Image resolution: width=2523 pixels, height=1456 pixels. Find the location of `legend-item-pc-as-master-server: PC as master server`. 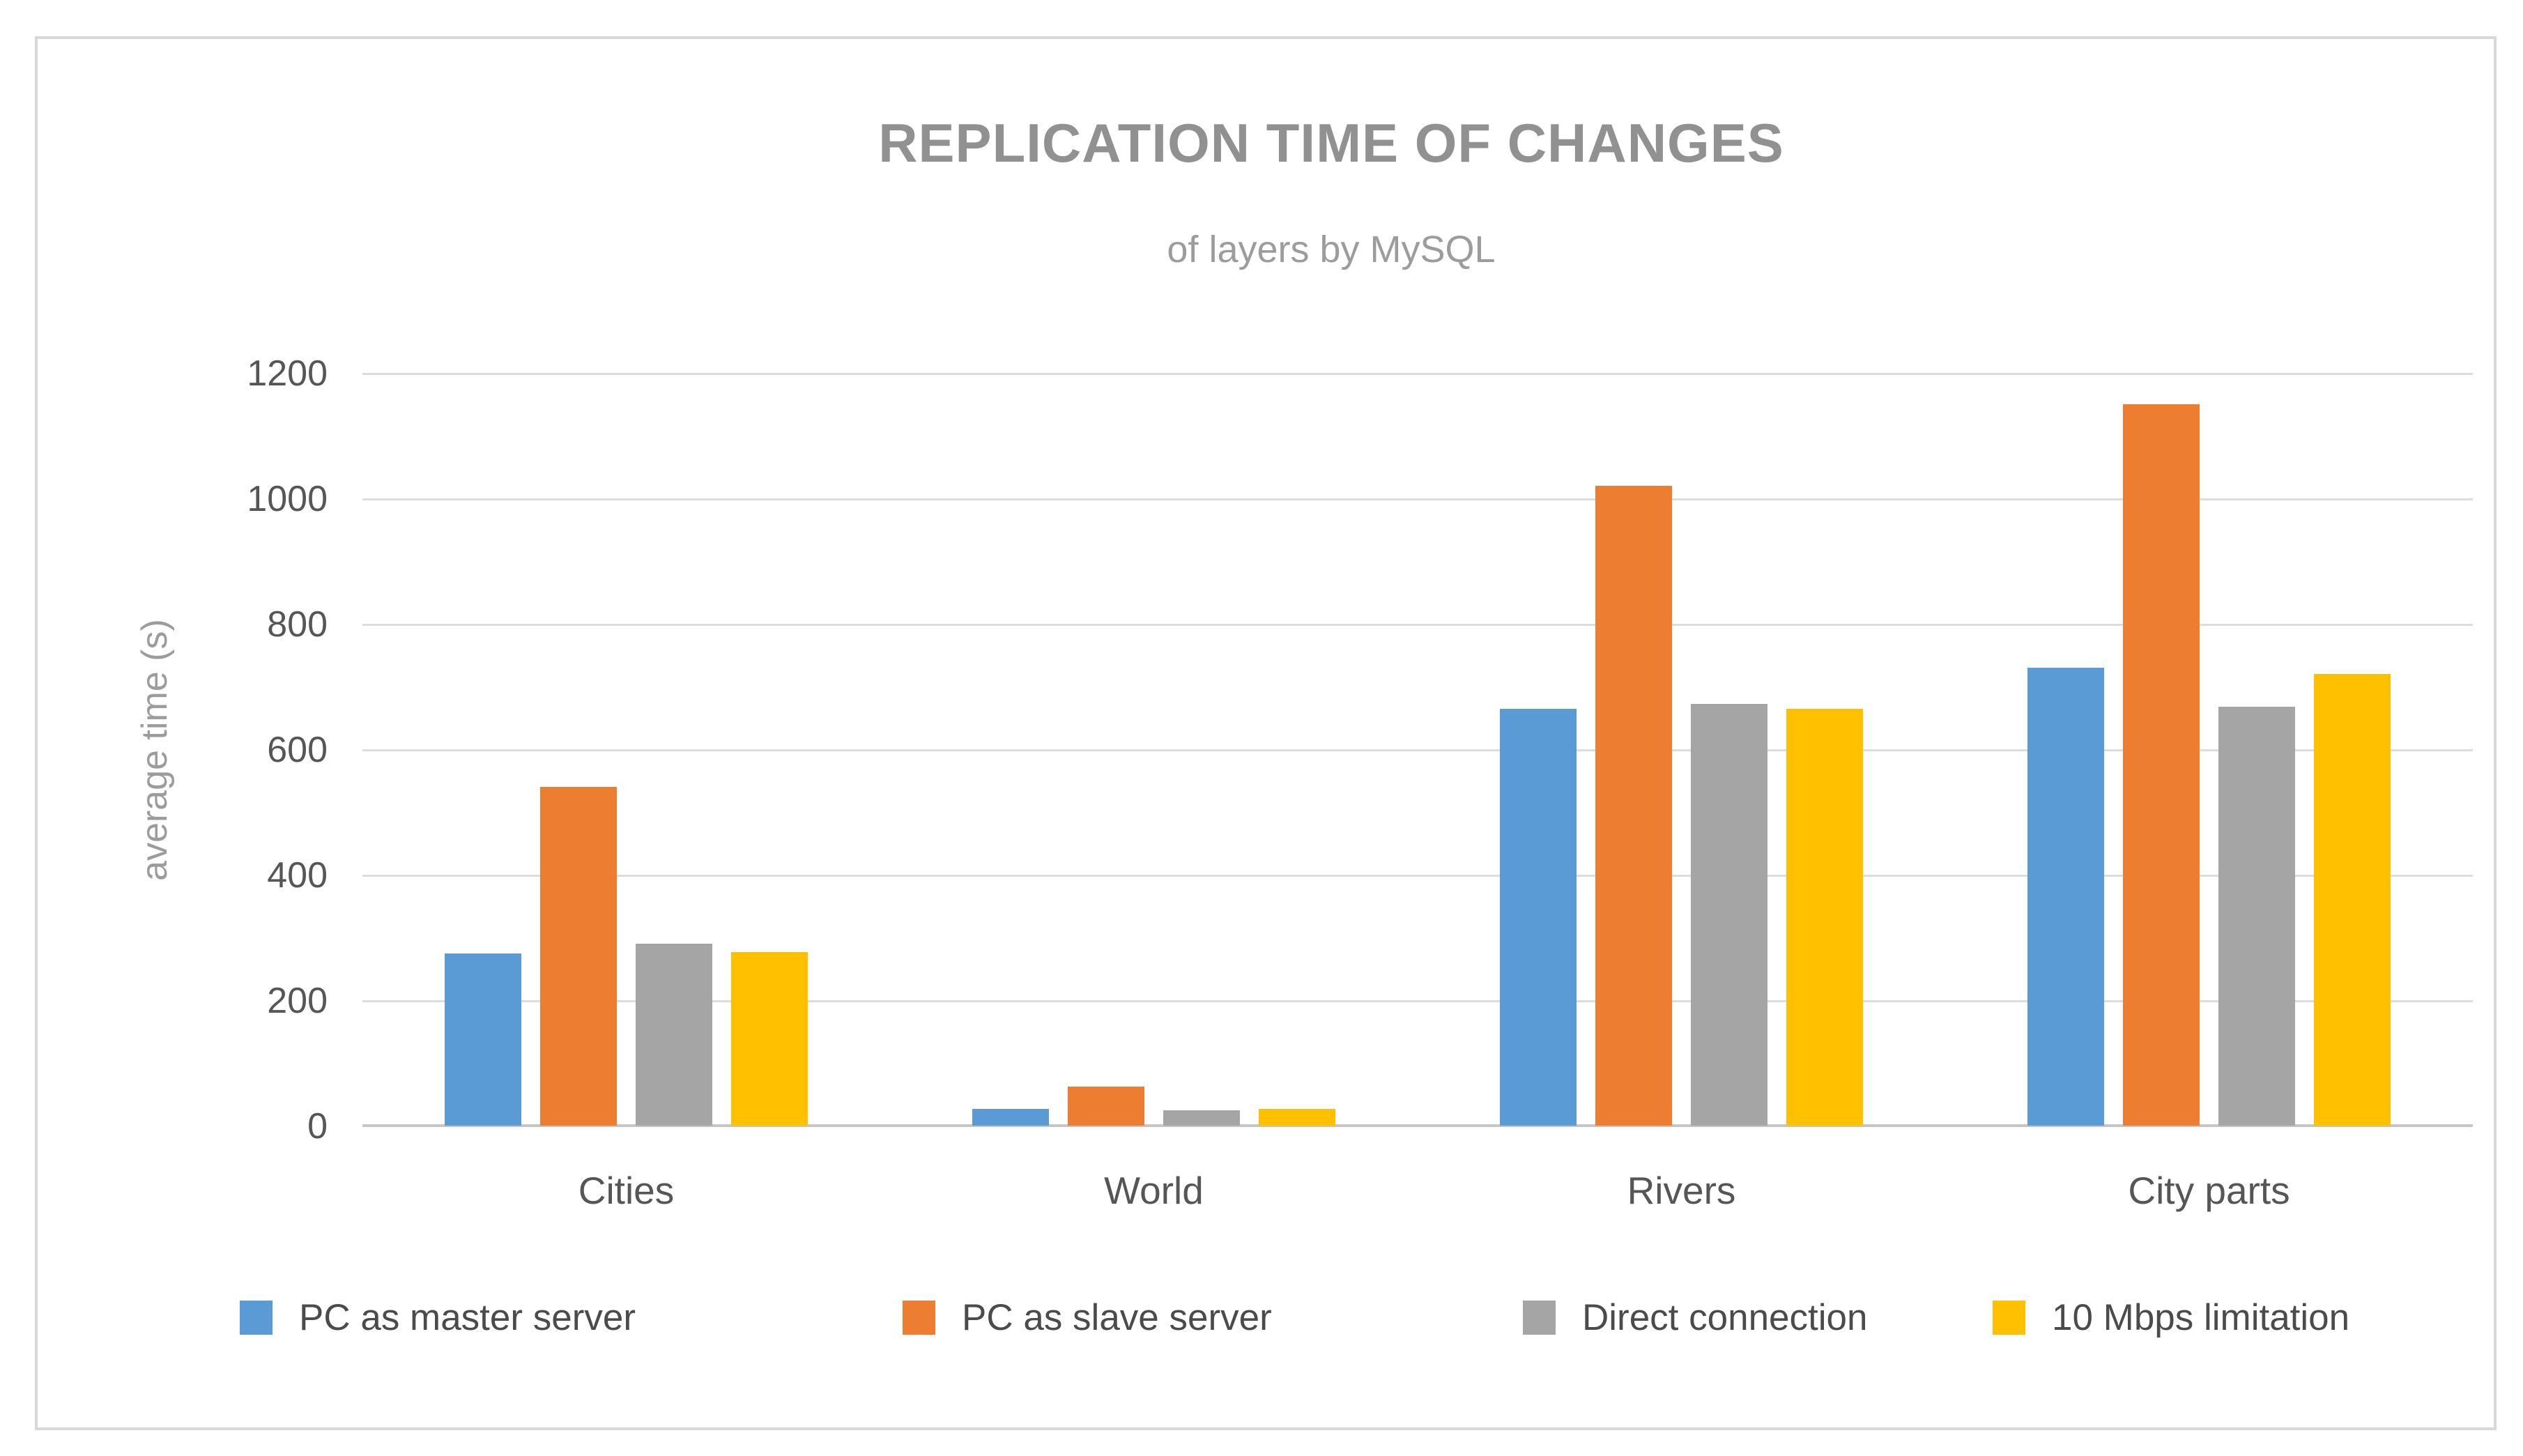

legend-item-pc-as-master-server: PC as master server is located at coordinates (438, 1317).